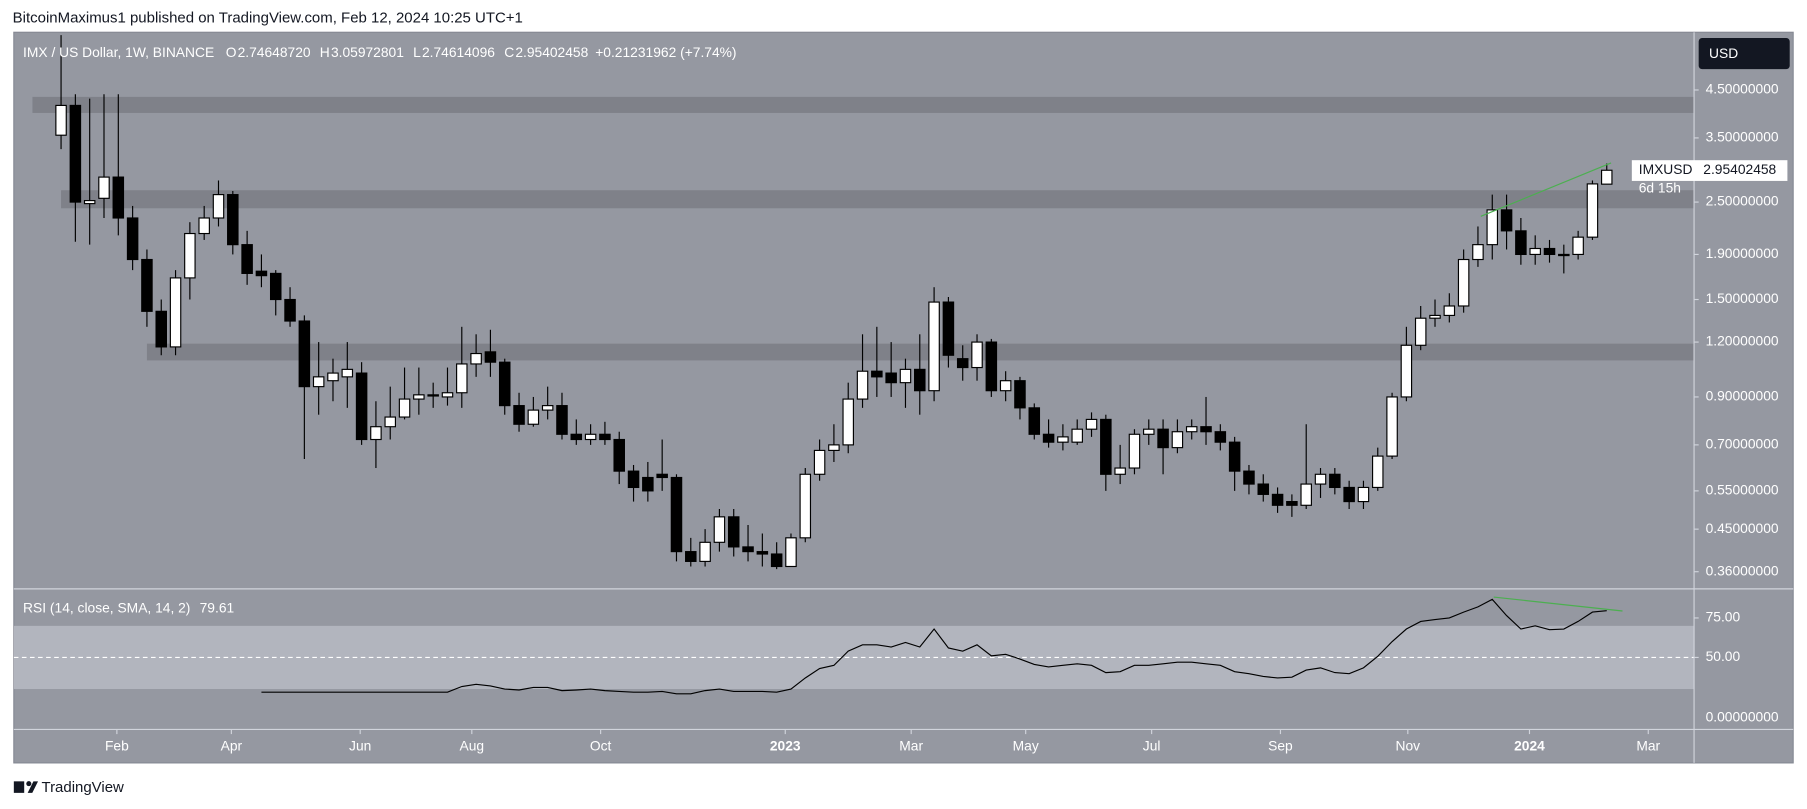 The image size is (1807, 809). What do you see at coordinates (231, 52) in the screenshot?
I see `ohlc-key: O` at bounding box center [231, 52].